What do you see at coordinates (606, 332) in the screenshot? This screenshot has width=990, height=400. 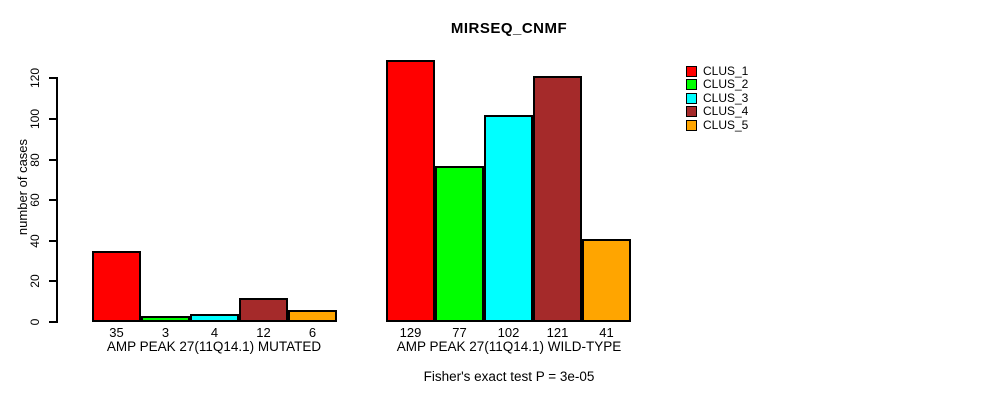 I see `bar-value-label: 41` at bounding box center [606, 332].